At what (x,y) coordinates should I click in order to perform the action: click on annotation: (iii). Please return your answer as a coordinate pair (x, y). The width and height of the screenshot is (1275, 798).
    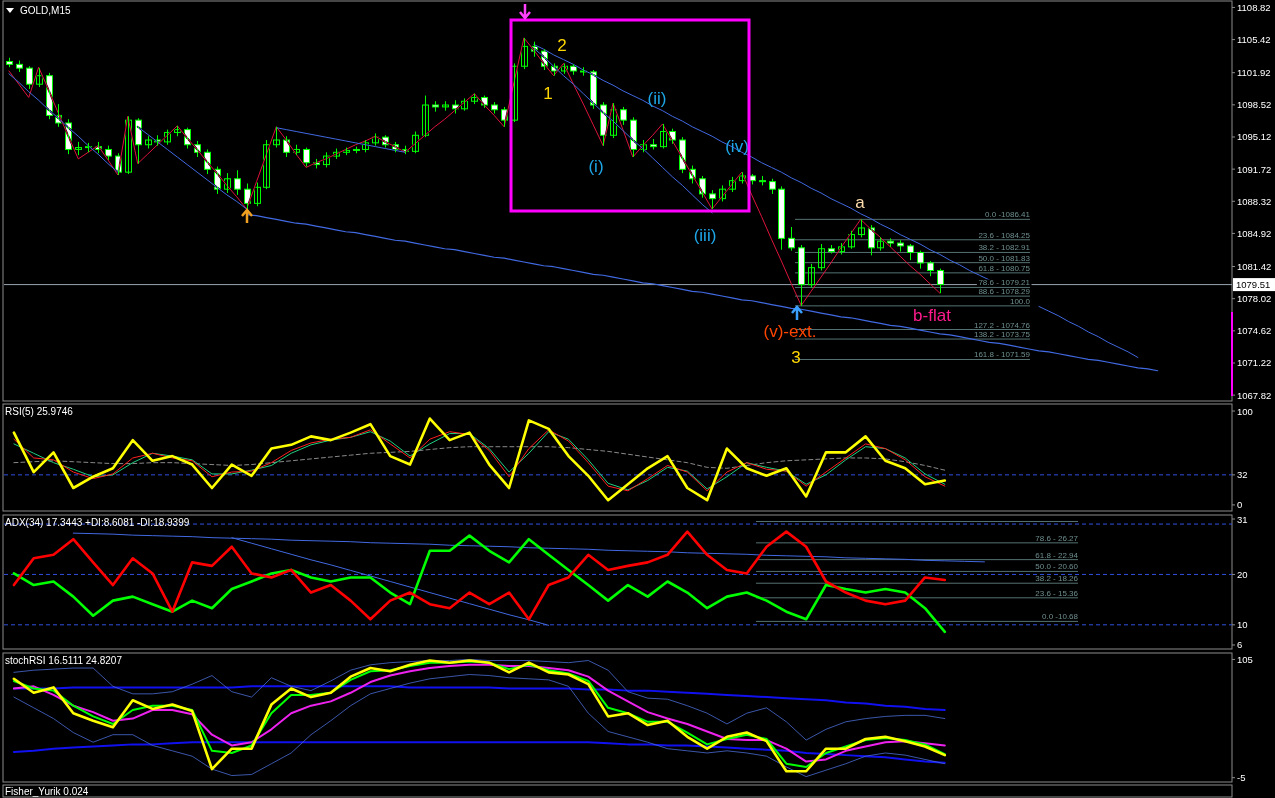
    Looking at the image, I should click on (705, 235).